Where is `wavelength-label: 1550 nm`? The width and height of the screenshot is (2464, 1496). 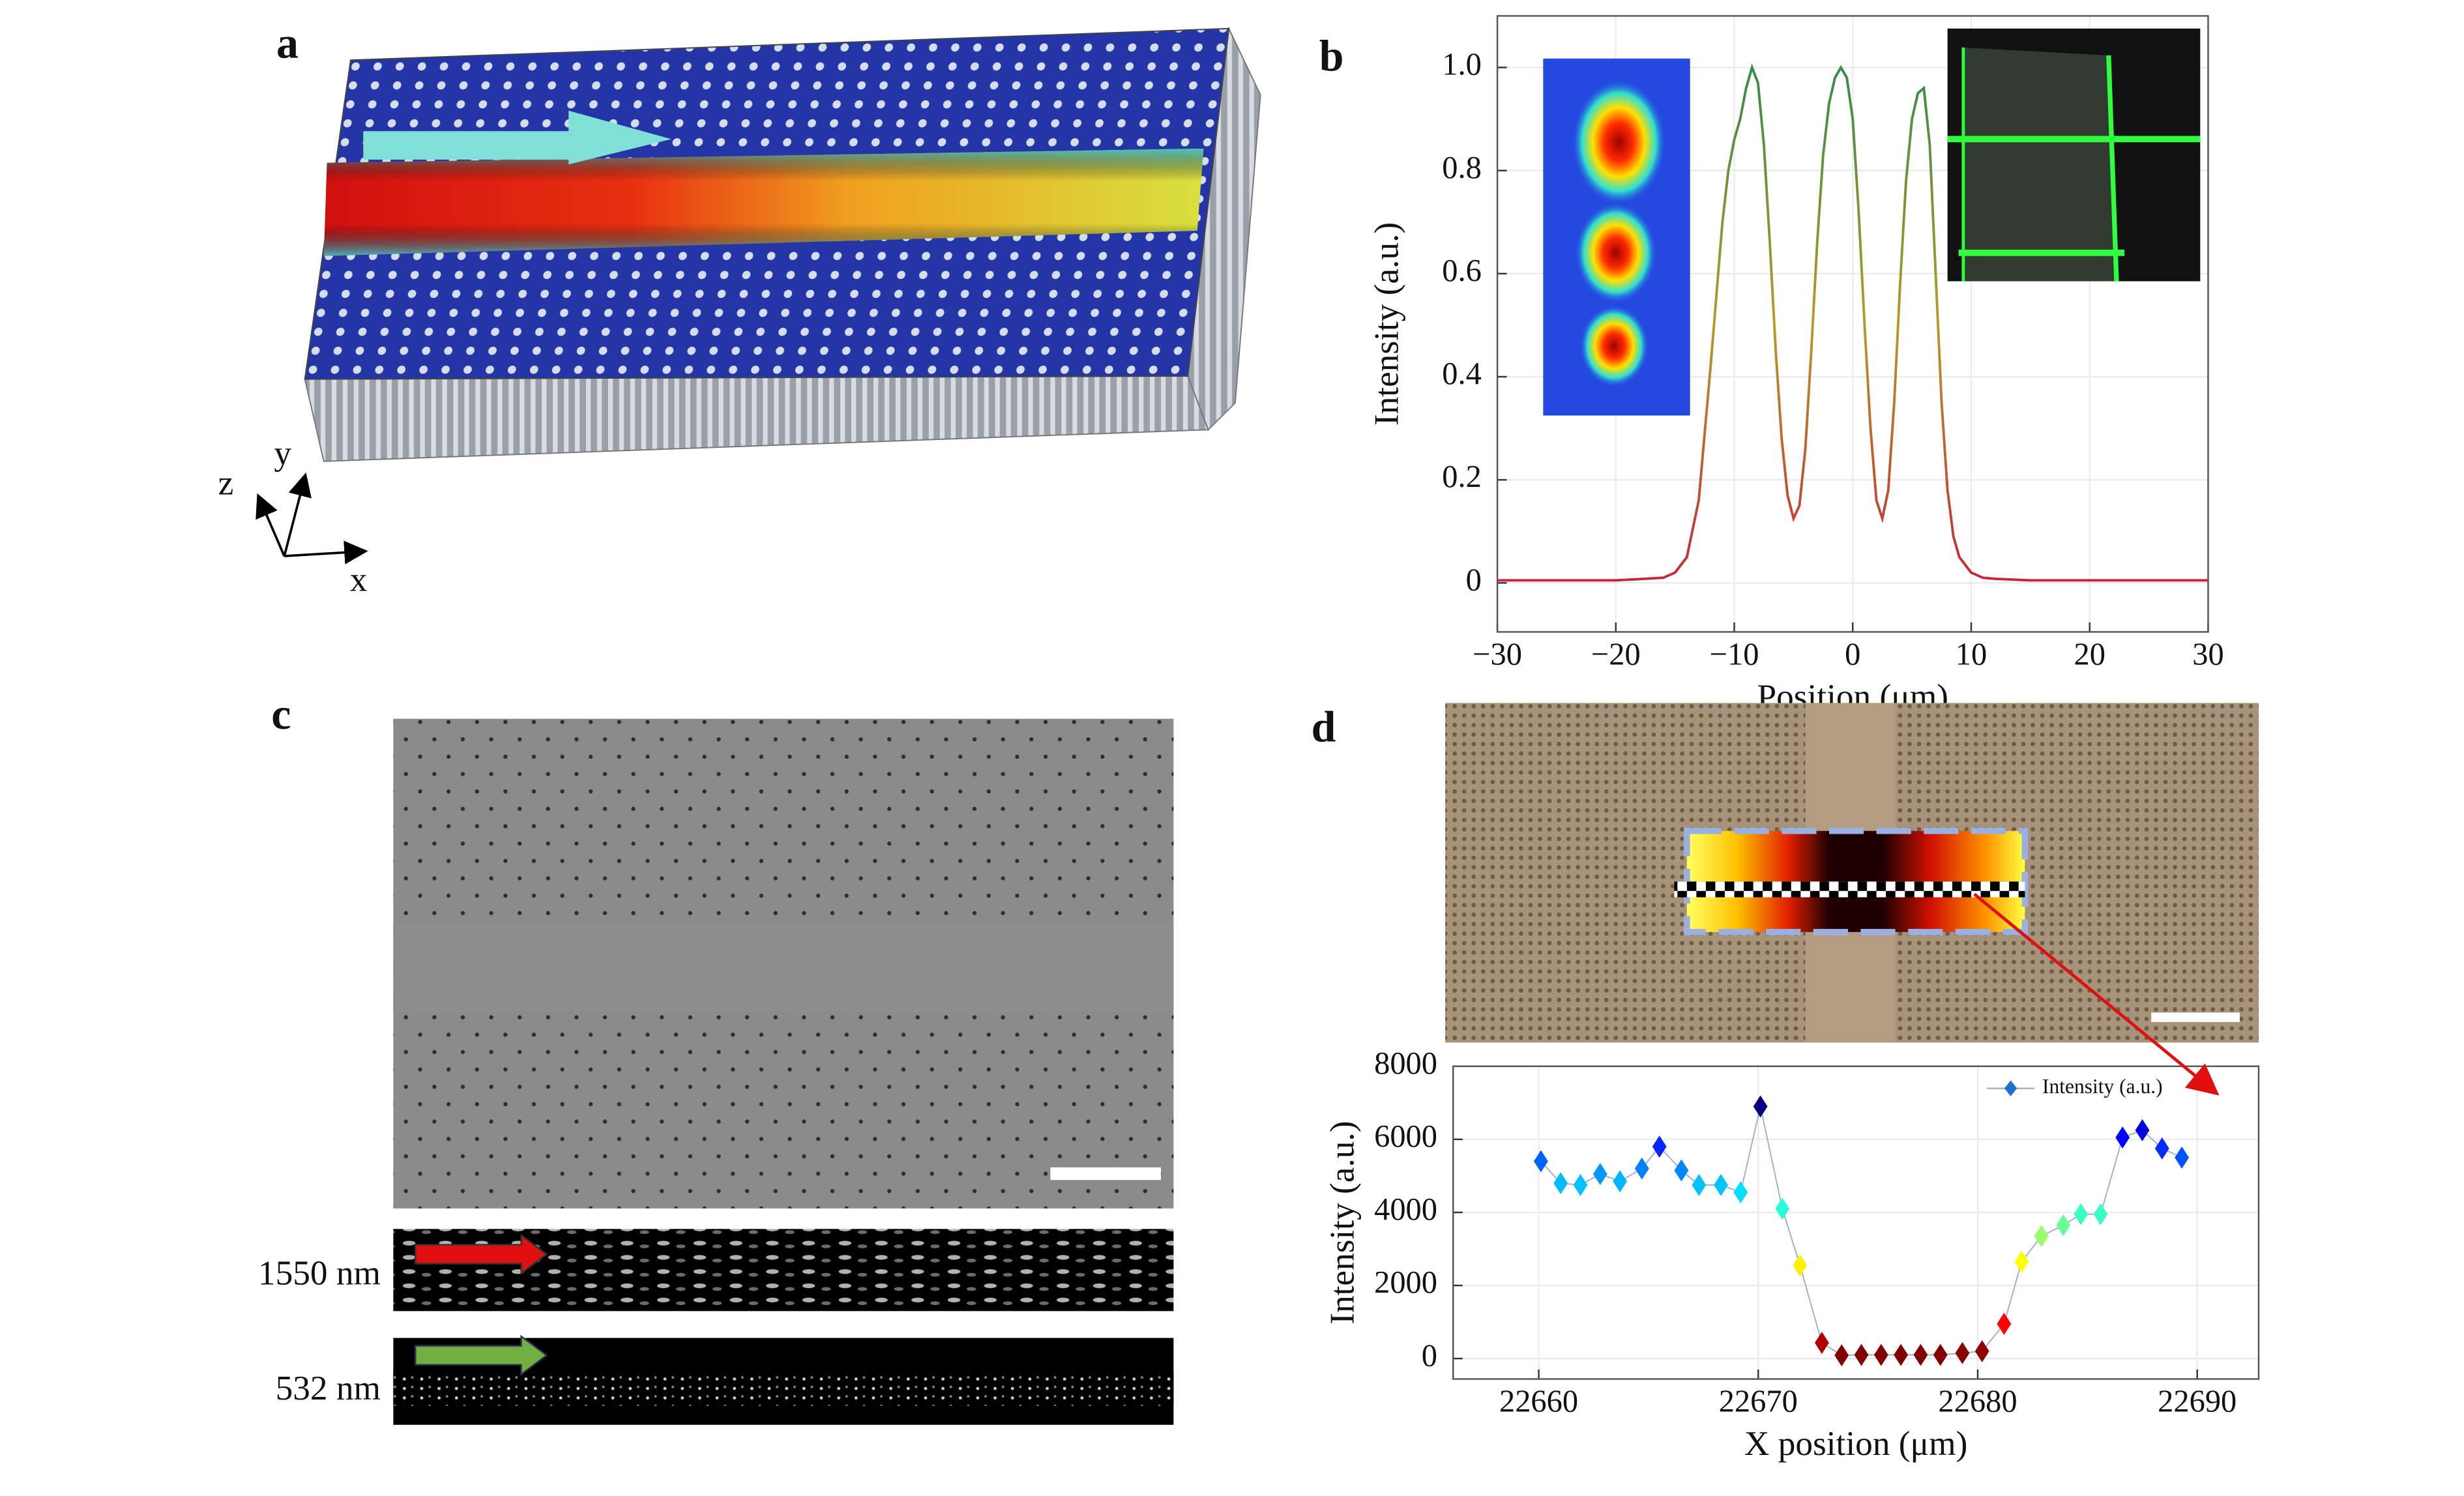 wavelength-label: 1550 nm is located at coordinates (320, 1273).